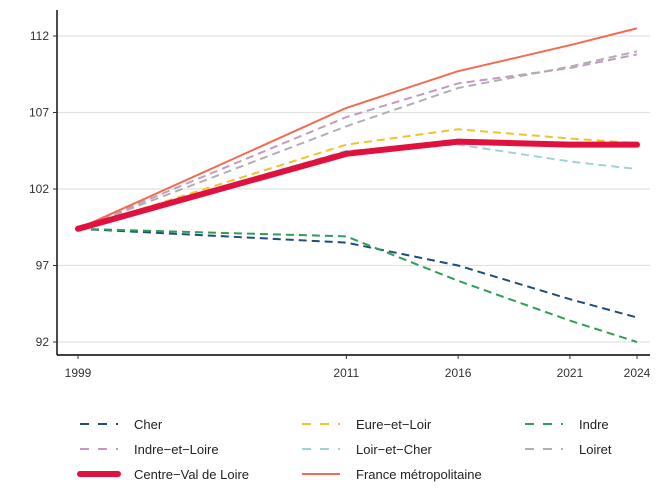 This screenshot has height=492, width=662. I want to click on legend-item-centre-val-de-loire: Centre−Val de Loire, so click(163, 474).